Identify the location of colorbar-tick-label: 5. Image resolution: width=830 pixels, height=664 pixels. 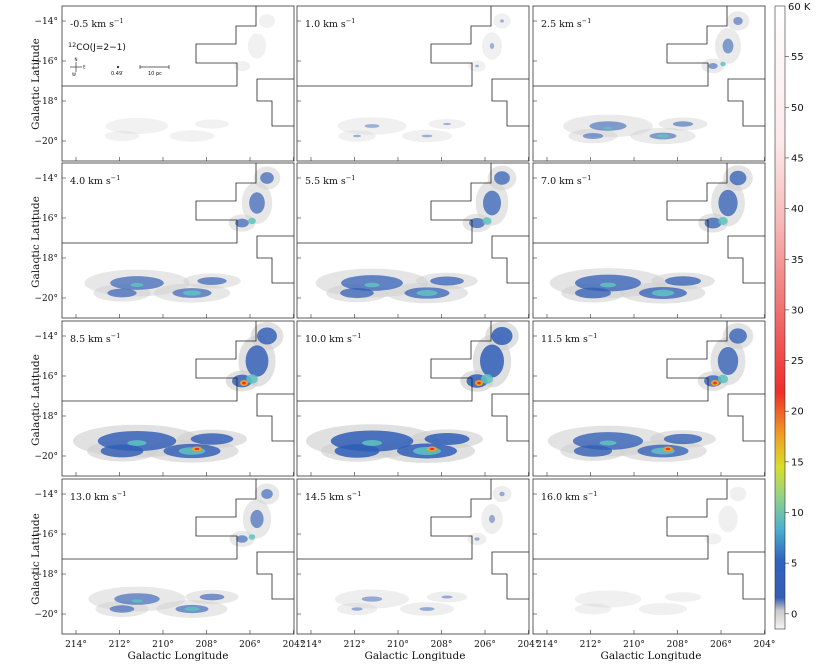
(794, 564).